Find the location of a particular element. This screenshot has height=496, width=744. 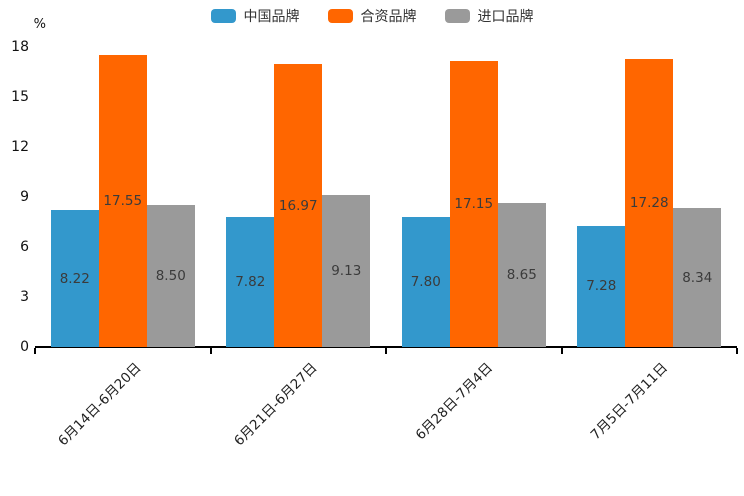

y-axis-tick-label: 3 is located at coordinates (24, 297).